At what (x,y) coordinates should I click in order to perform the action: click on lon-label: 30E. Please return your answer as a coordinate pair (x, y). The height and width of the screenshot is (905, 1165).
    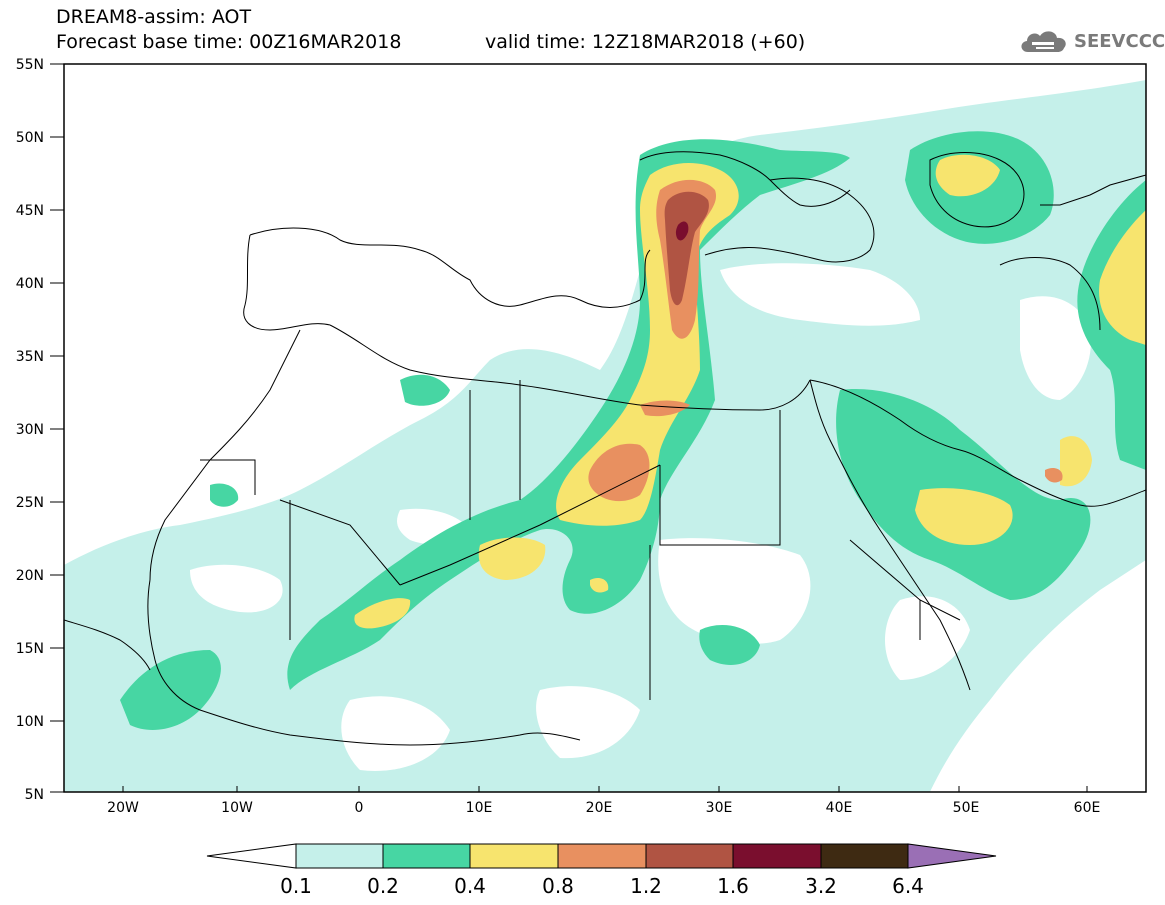
    Looking at the image, I should click on (719, 808).